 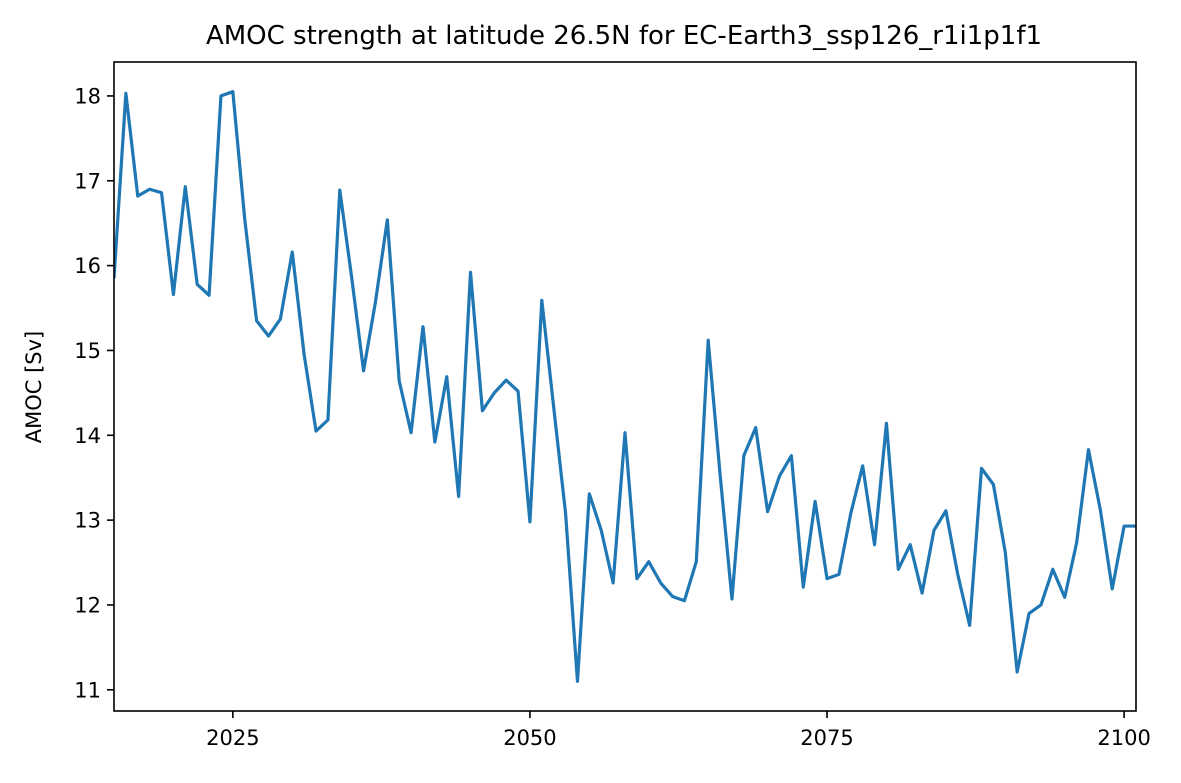 What do you see at coordinates (34, 387) in the screenshot?
I see `y-axis-label: AMOC [Sv]` at bounding box center [34, 387].